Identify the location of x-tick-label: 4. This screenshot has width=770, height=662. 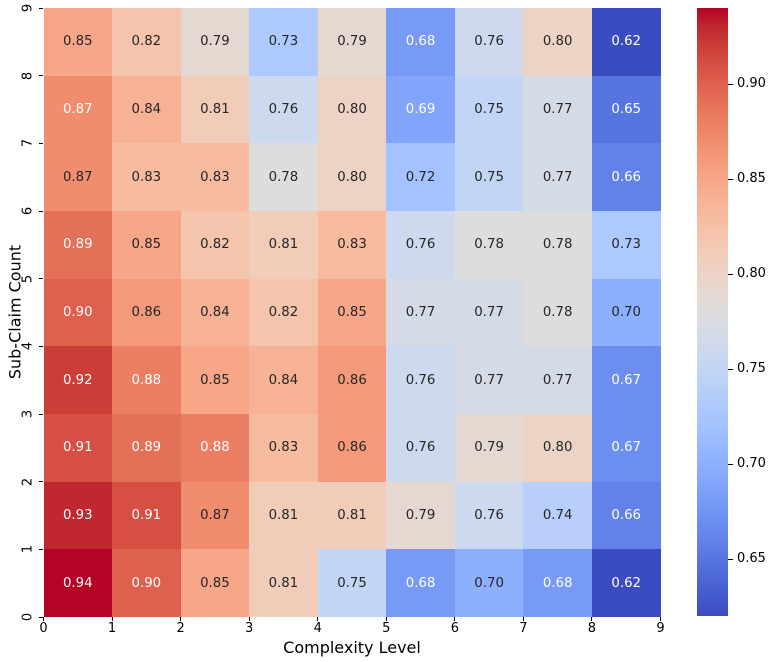
(317, 628).